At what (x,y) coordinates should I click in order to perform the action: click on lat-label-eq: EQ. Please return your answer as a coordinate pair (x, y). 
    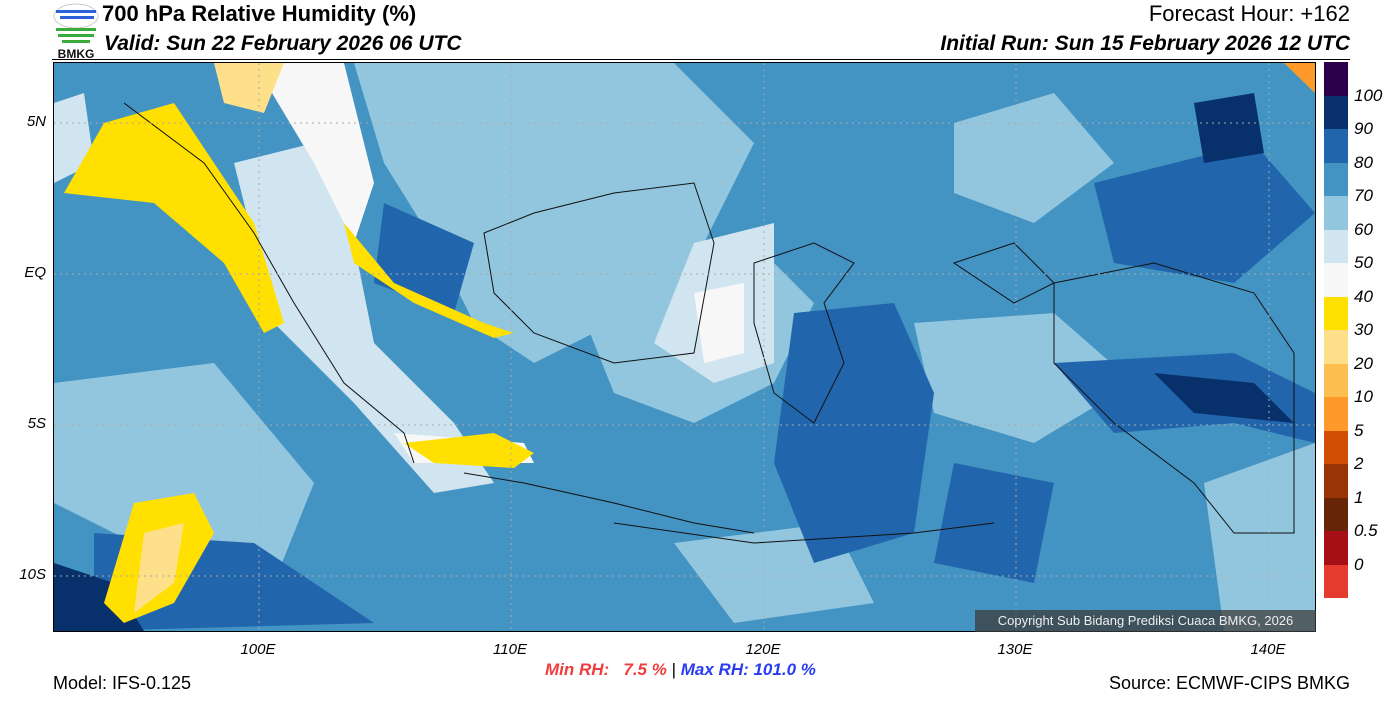
    Looking at the image, I should click on (35, 272).